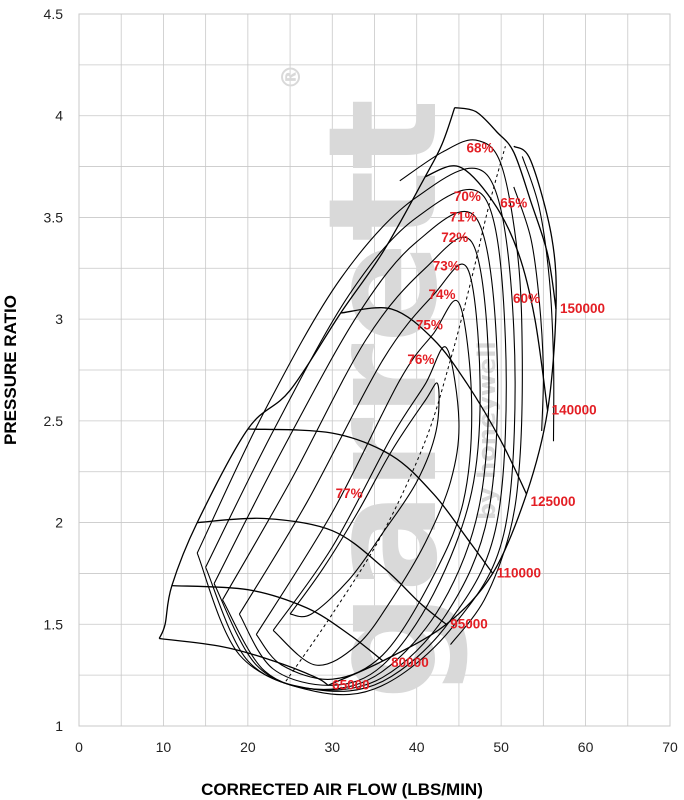 Image resolution: width=684 pixels, height=800 pixels. Describe the element at coordinates (292, 77) in the screenshot. I see `watermark-registered-mark: ®` at that location.